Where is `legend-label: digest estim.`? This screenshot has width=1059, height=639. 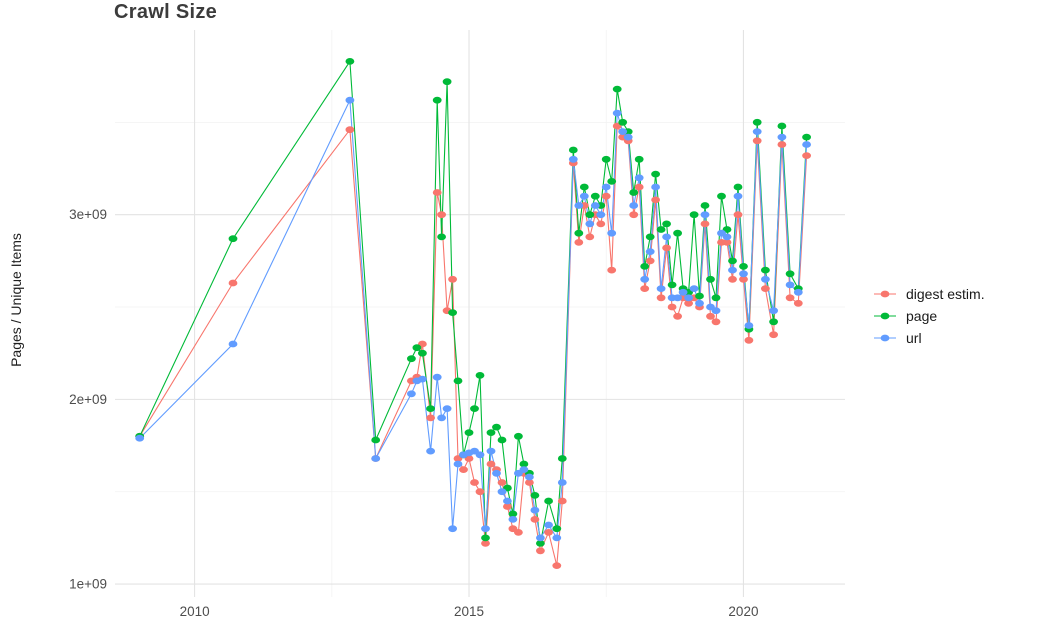
legend-label: digest estim. is located at coordinates (945, 294).